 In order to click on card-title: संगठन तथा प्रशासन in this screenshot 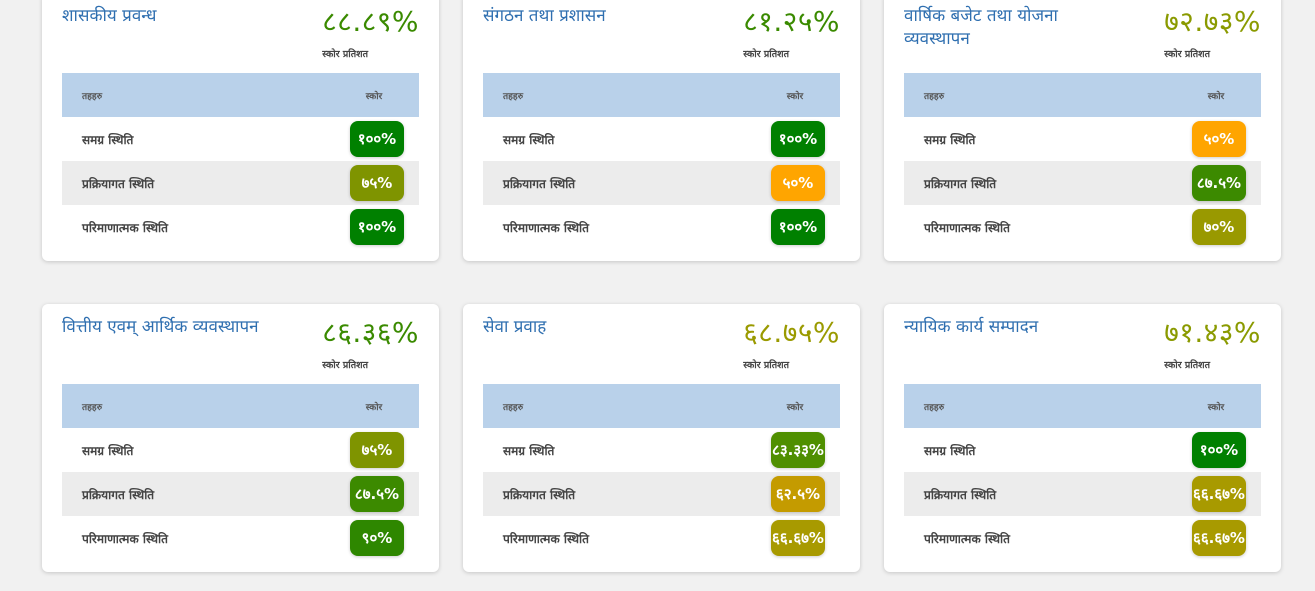, I will do `click(544, 16)`.